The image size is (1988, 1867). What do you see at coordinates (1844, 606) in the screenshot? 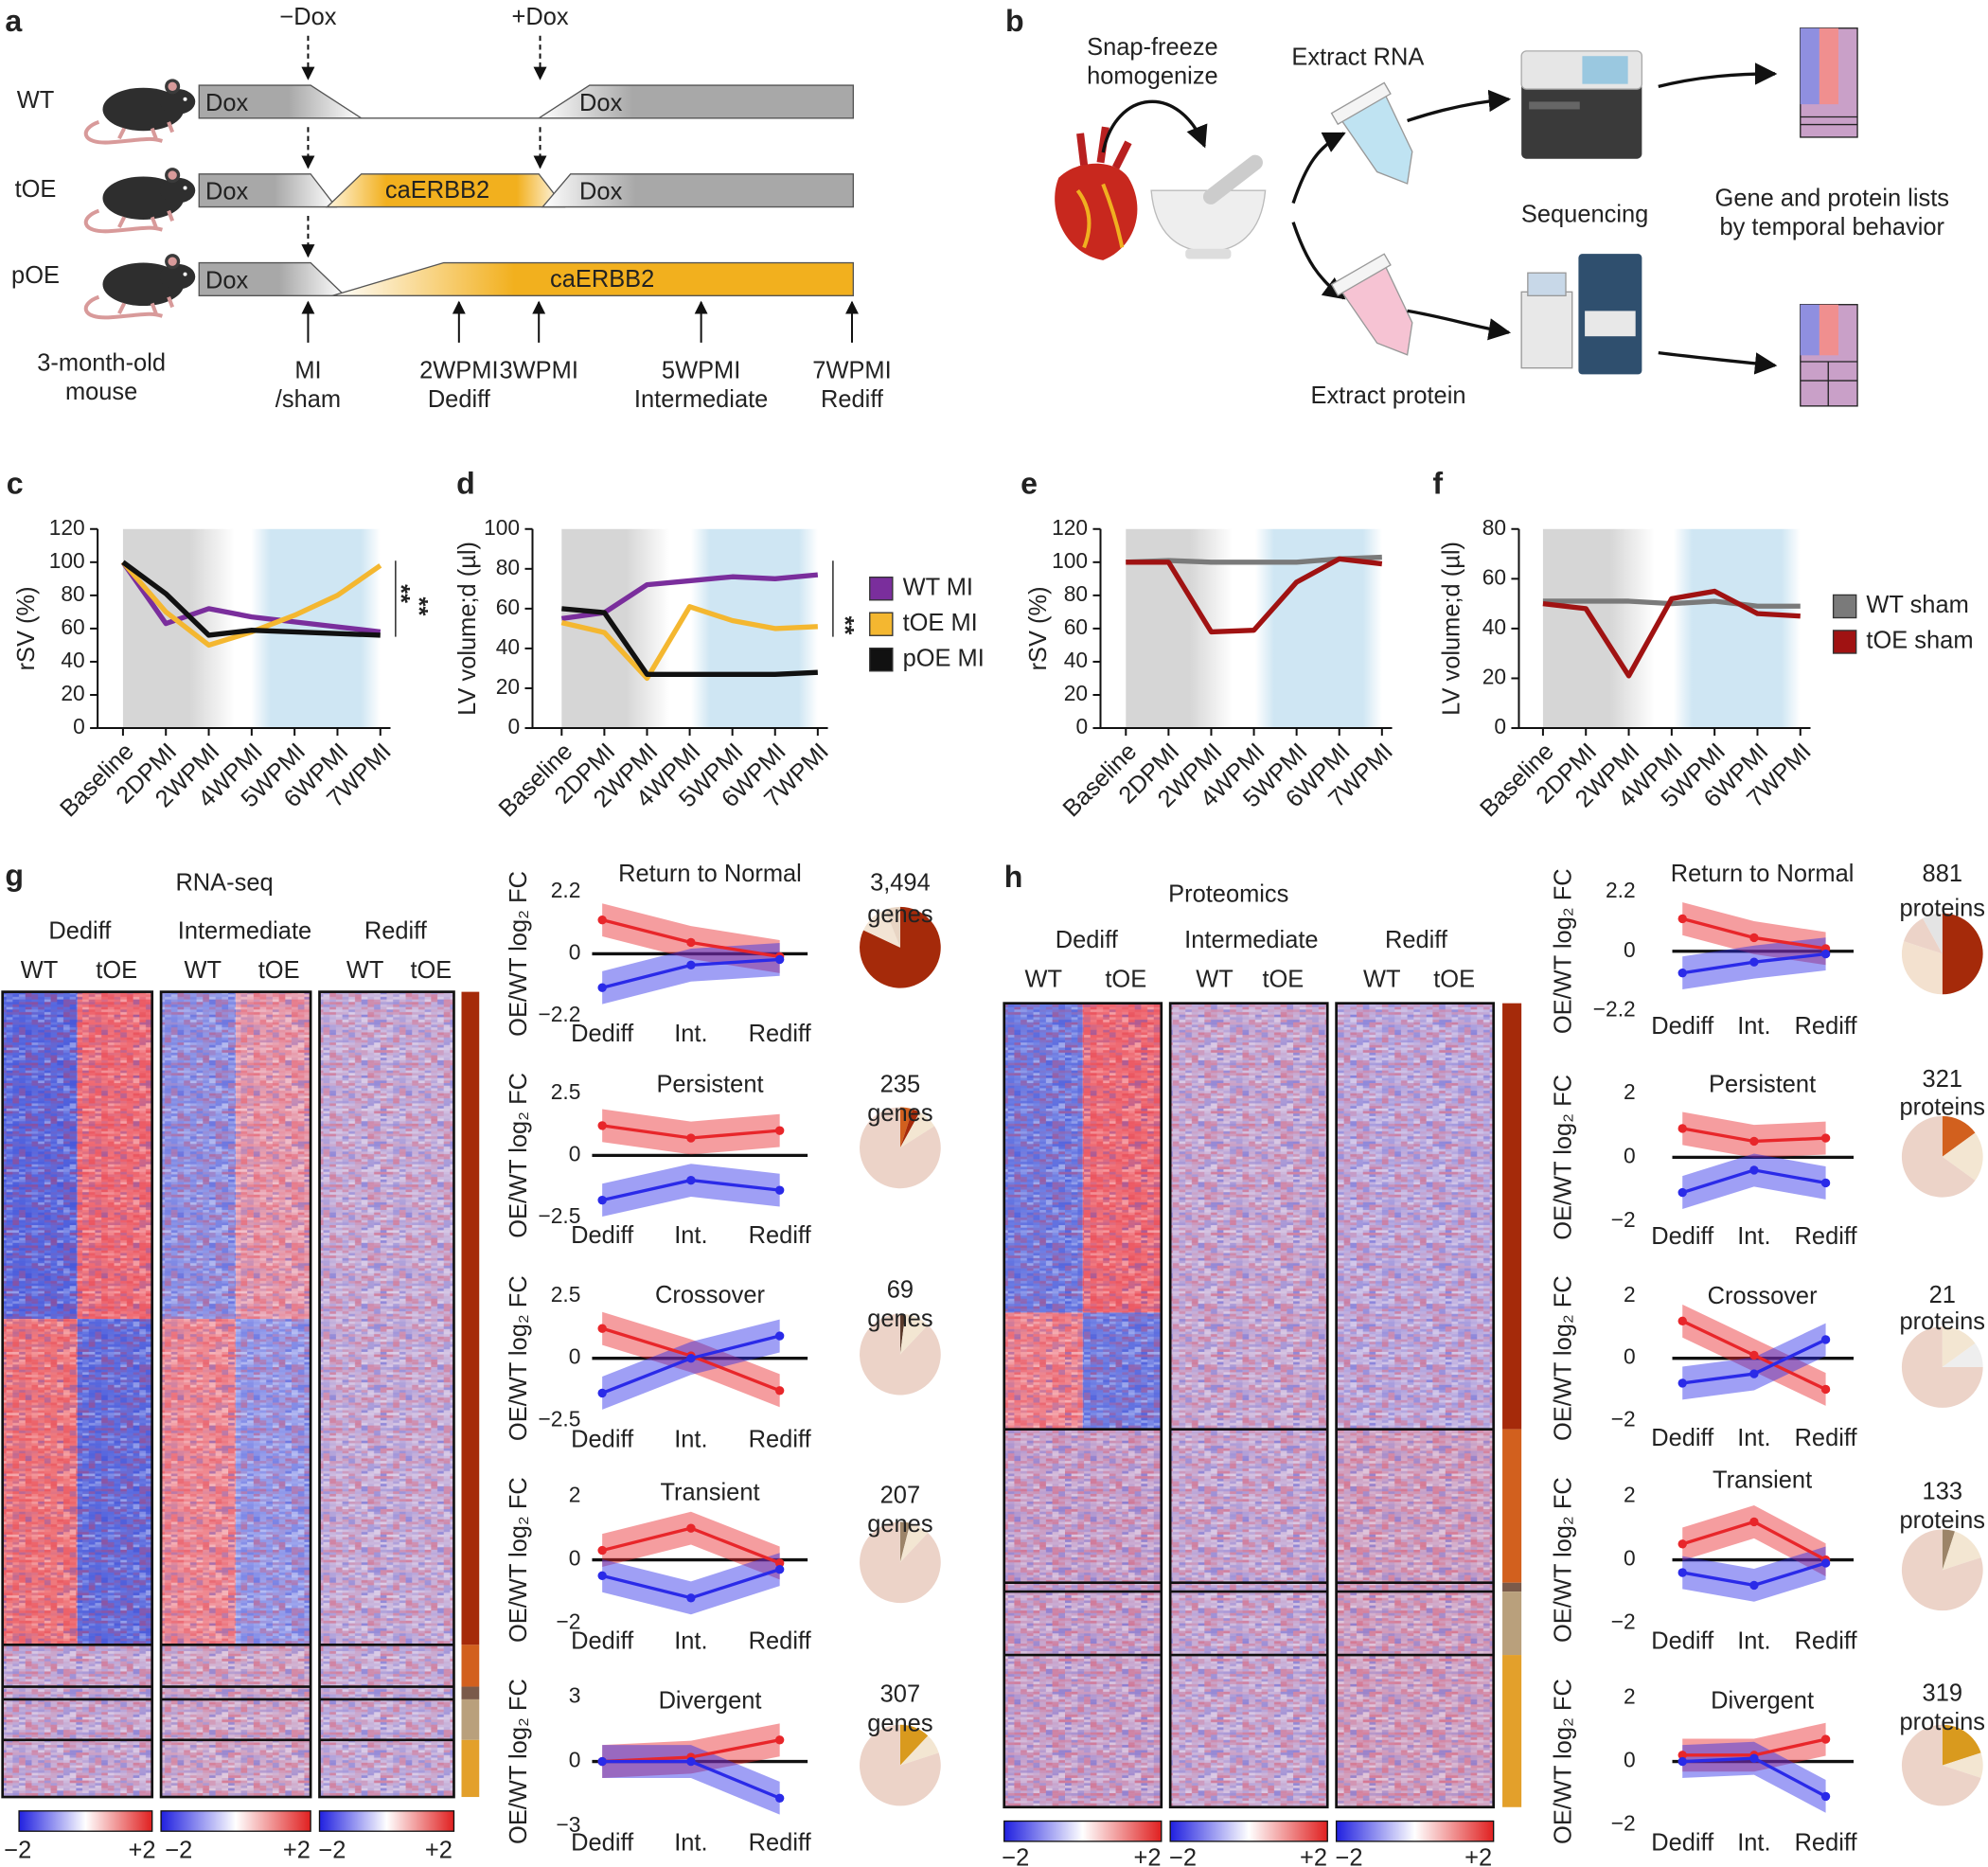
I see `legend-swatch` at bounding box center [1844, 606].